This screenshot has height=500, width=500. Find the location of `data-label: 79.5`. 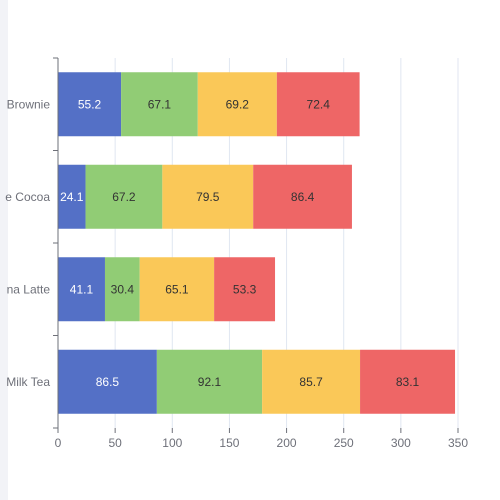

data-label: 79.5 is located at coordinates (208, 197).